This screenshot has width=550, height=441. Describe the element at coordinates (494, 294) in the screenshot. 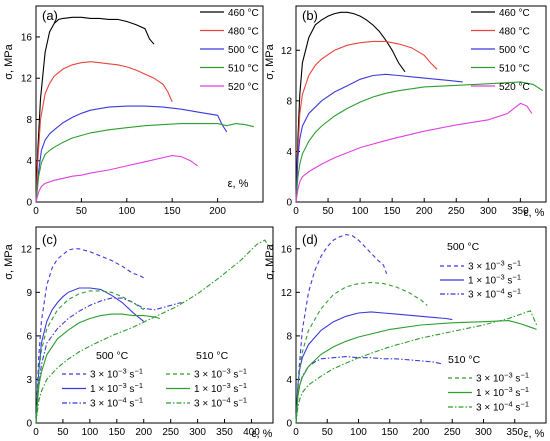

I see `legend-label: 3 × 10−4 s−1` at that location.